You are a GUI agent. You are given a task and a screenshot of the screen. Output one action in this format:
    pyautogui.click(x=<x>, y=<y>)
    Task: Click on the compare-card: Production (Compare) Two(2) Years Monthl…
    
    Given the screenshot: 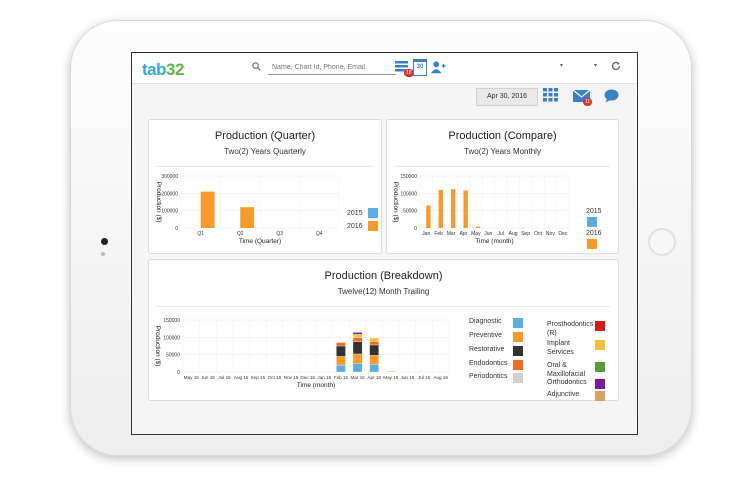 What is the action you would take?
    pyautogui.click(x=502, y=186)
    